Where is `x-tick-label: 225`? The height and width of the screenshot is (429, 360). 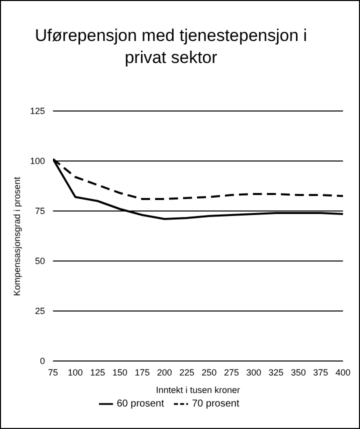
x-tick-label: 225 is located at coordinates (186, 372).